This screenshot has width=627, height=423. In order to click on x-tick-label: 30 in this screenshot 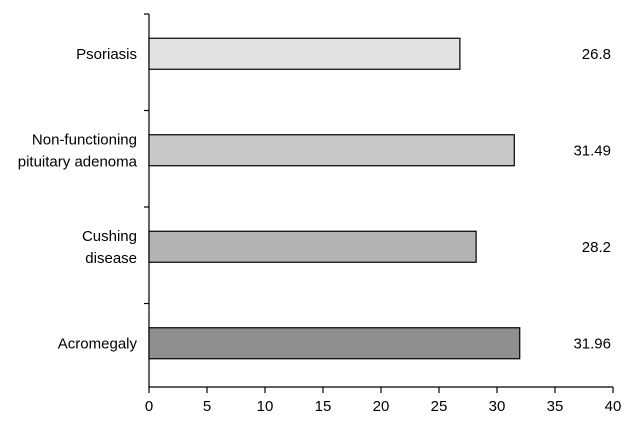, I will do `click(497, 406)`.